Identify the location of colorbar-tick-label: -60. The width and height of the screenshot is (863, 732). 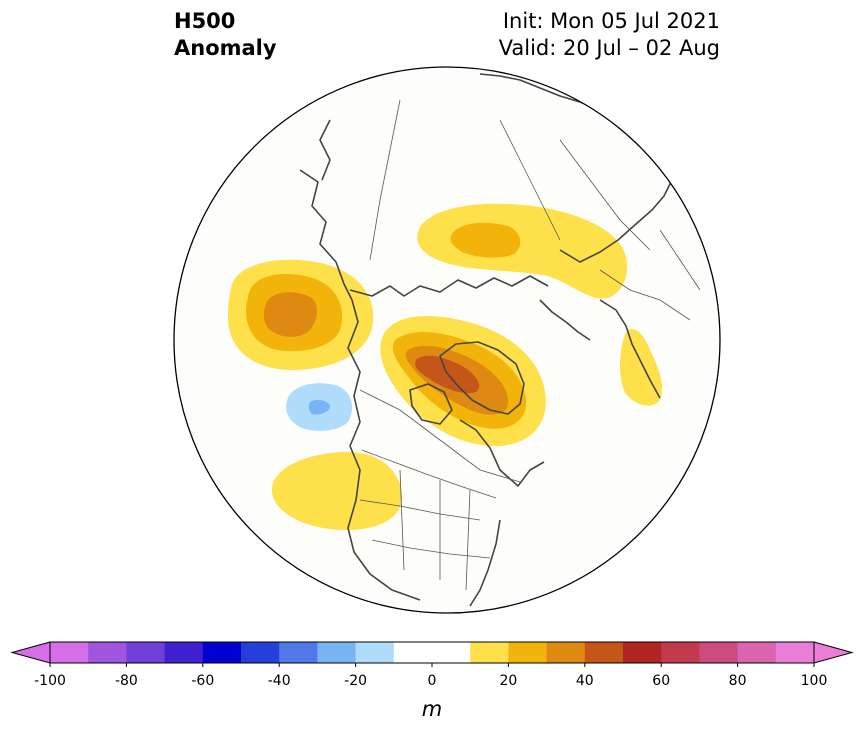
(202, 681).